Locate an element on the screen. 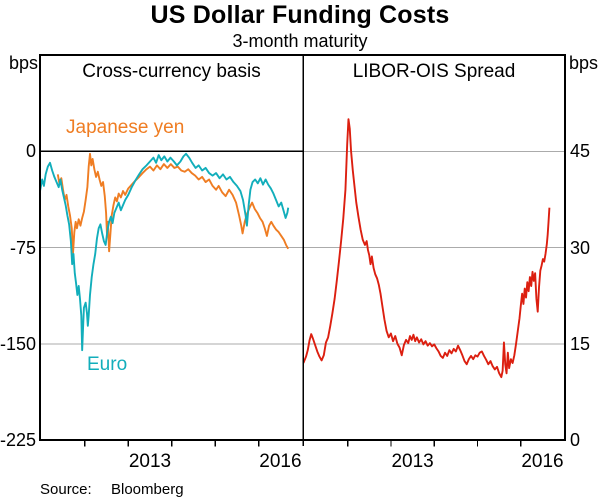 The height and width of the screenshot is (500, 600). left-axis-tick-label: 0 is located at coordinates (30, 151).